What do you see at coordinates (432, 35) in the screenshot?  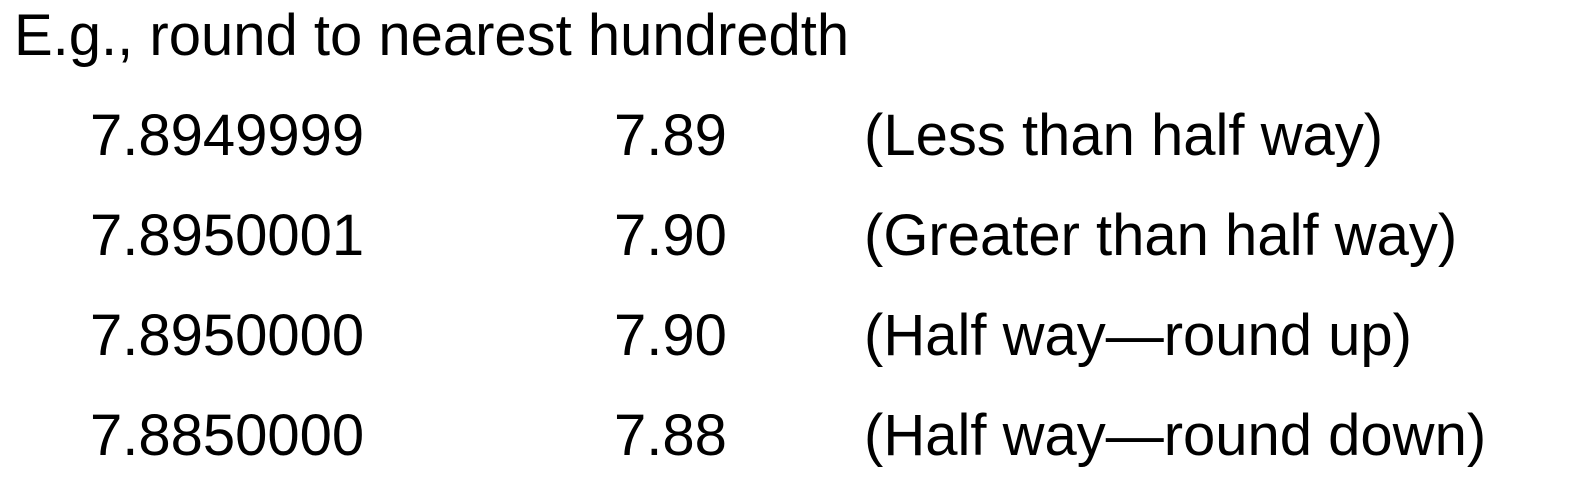 I see `slide-heading: E.g., round to nearest hundredth` at bounding box center [432, 35].